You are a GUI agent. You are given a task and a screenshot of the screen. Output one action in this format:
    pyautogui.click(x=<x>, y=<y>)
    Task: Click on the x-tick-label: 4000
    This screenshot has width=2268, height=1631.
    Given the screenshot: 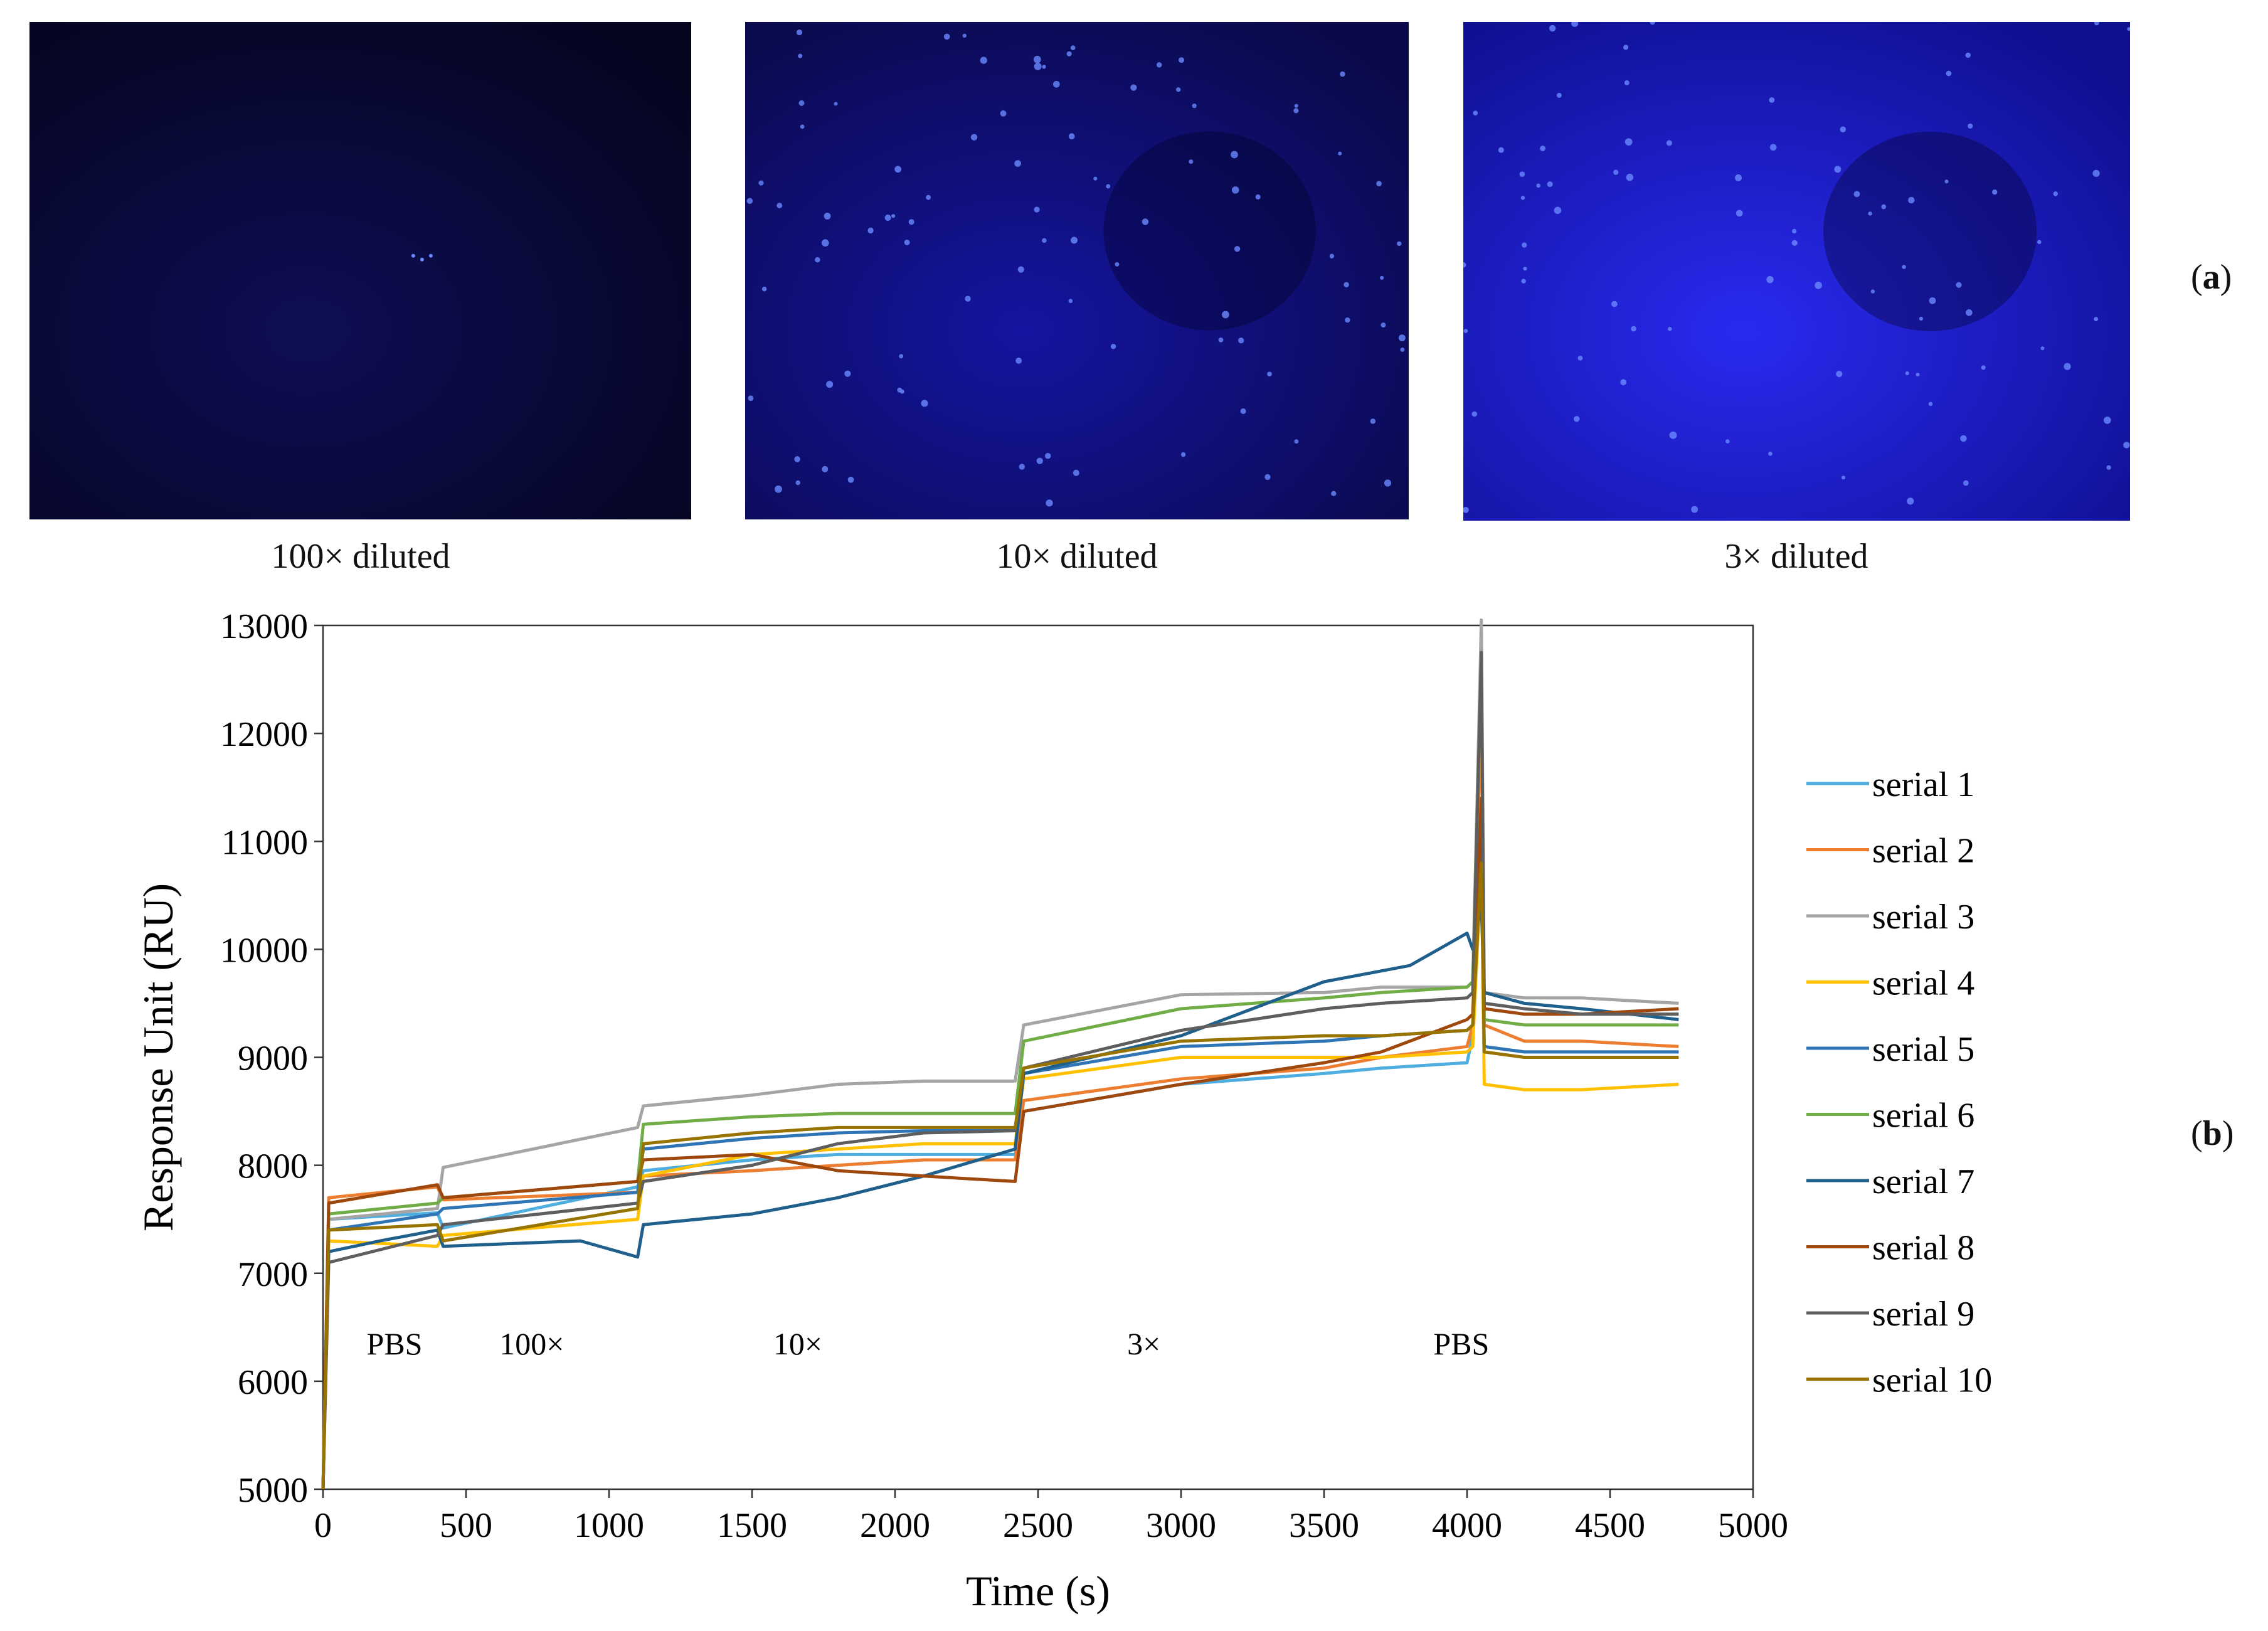 What is the action you would take?
    pyautogui.click(x=1467, y=1525)
    